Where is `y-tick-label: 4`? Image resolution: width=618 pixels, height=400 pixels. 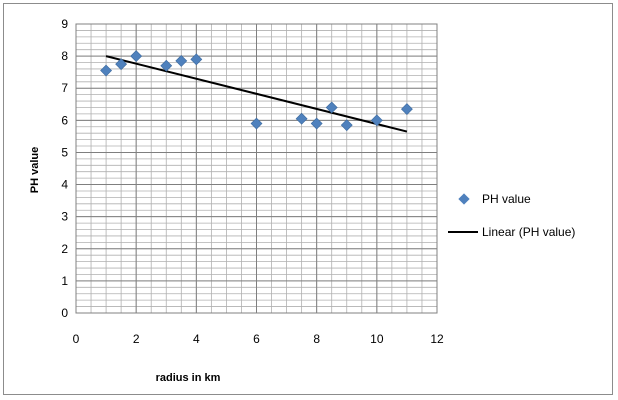 y-tick-label: 4 is located at coordinates (64, 185).